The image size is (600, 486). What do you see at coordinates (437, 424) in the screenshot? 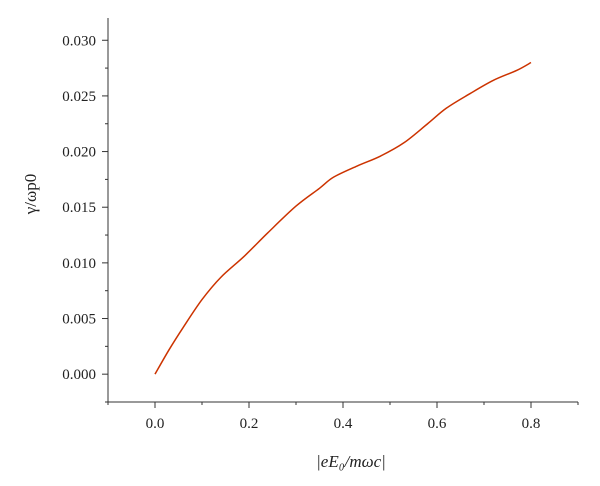
I see `x-tick-label: 0.6` at bounding box center [437, 424].